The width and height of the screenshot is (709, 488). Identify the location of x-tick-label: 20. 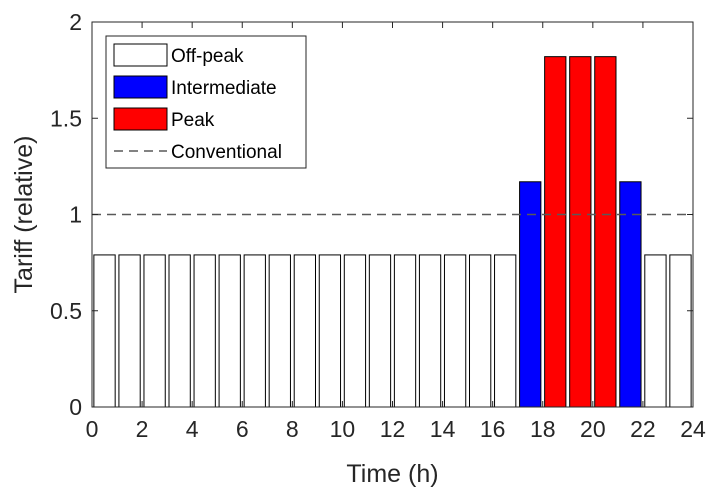
(593, 429).